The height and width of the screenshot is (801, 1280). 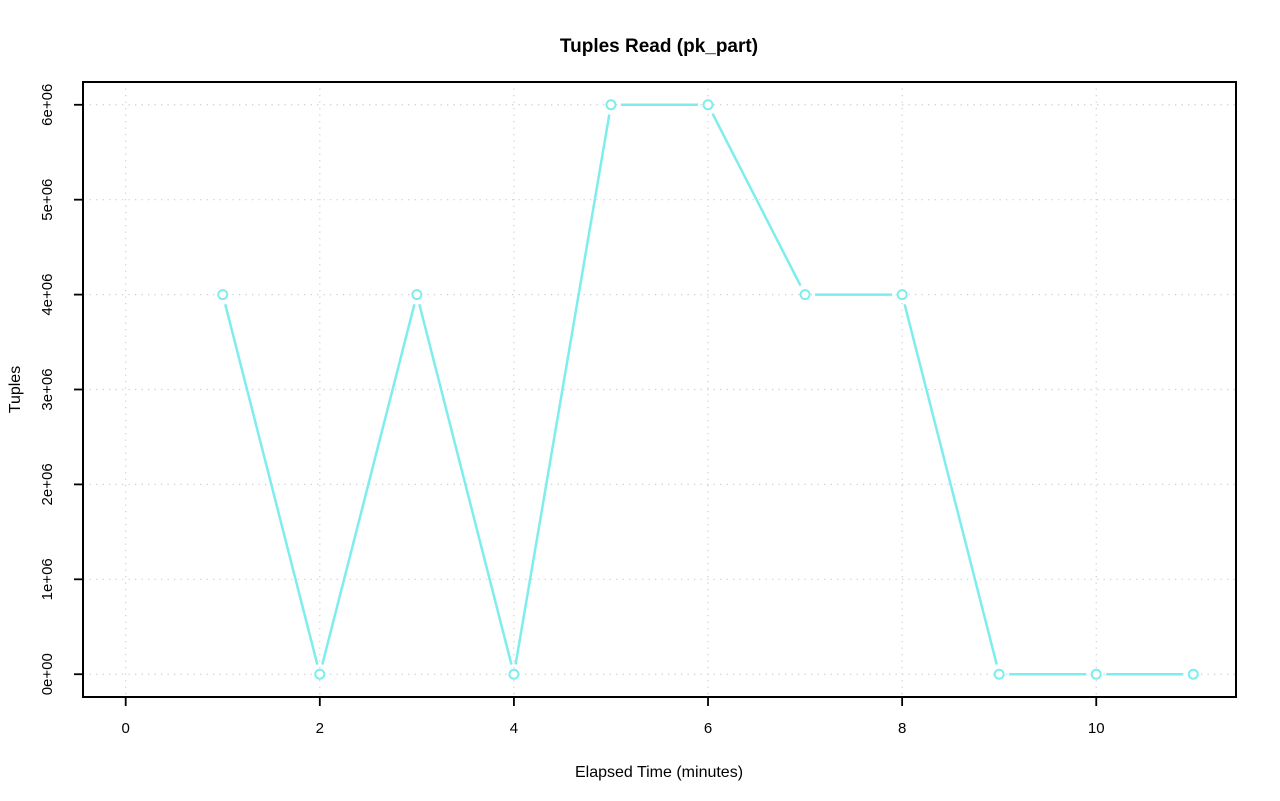 What do you see at coordinates (659, 46) in the screenshot?
I see `chart-title: Tuples Read (pk_part)` at bounding box center [659, 46].